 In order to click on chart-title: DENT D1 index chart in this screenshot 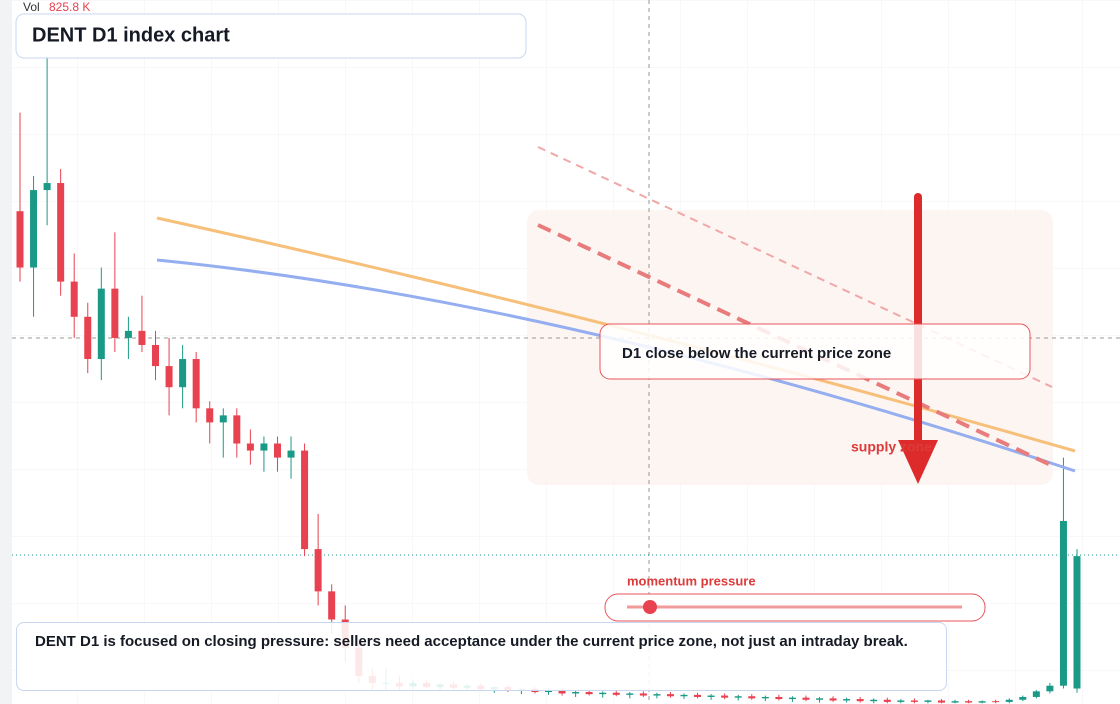, I will do `click(131, 35)`.